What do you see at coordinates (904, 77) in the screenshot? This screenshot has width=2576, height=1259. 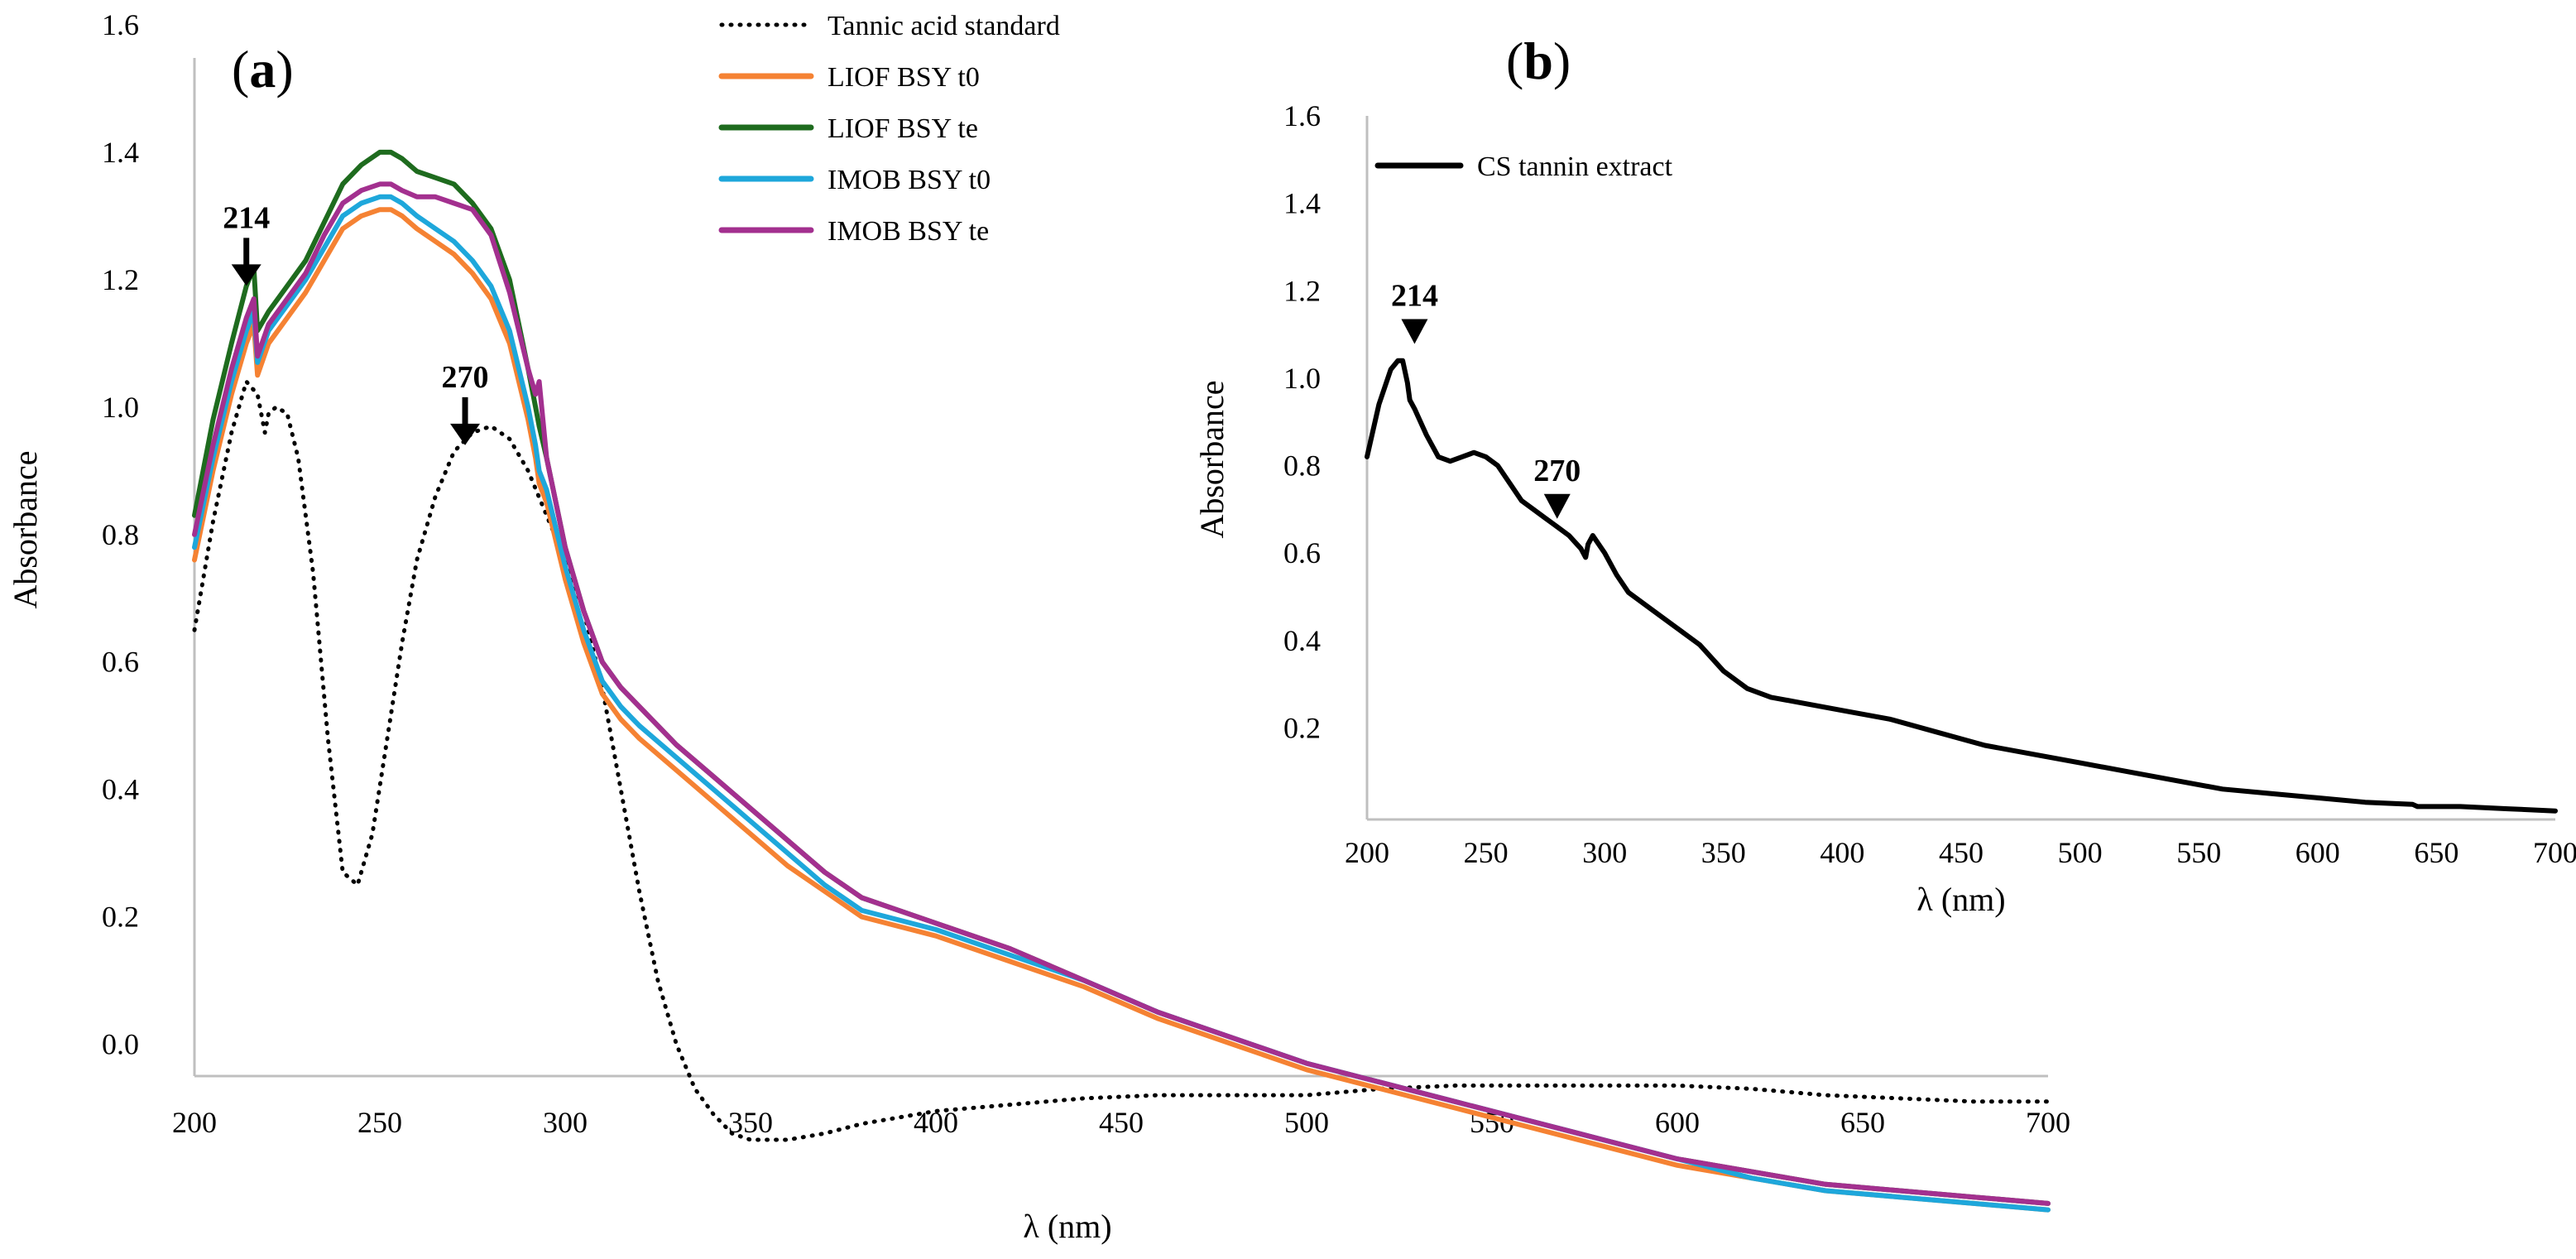 I see `legend-label: LIOF BSY t0` at bounding box center [904, 77].